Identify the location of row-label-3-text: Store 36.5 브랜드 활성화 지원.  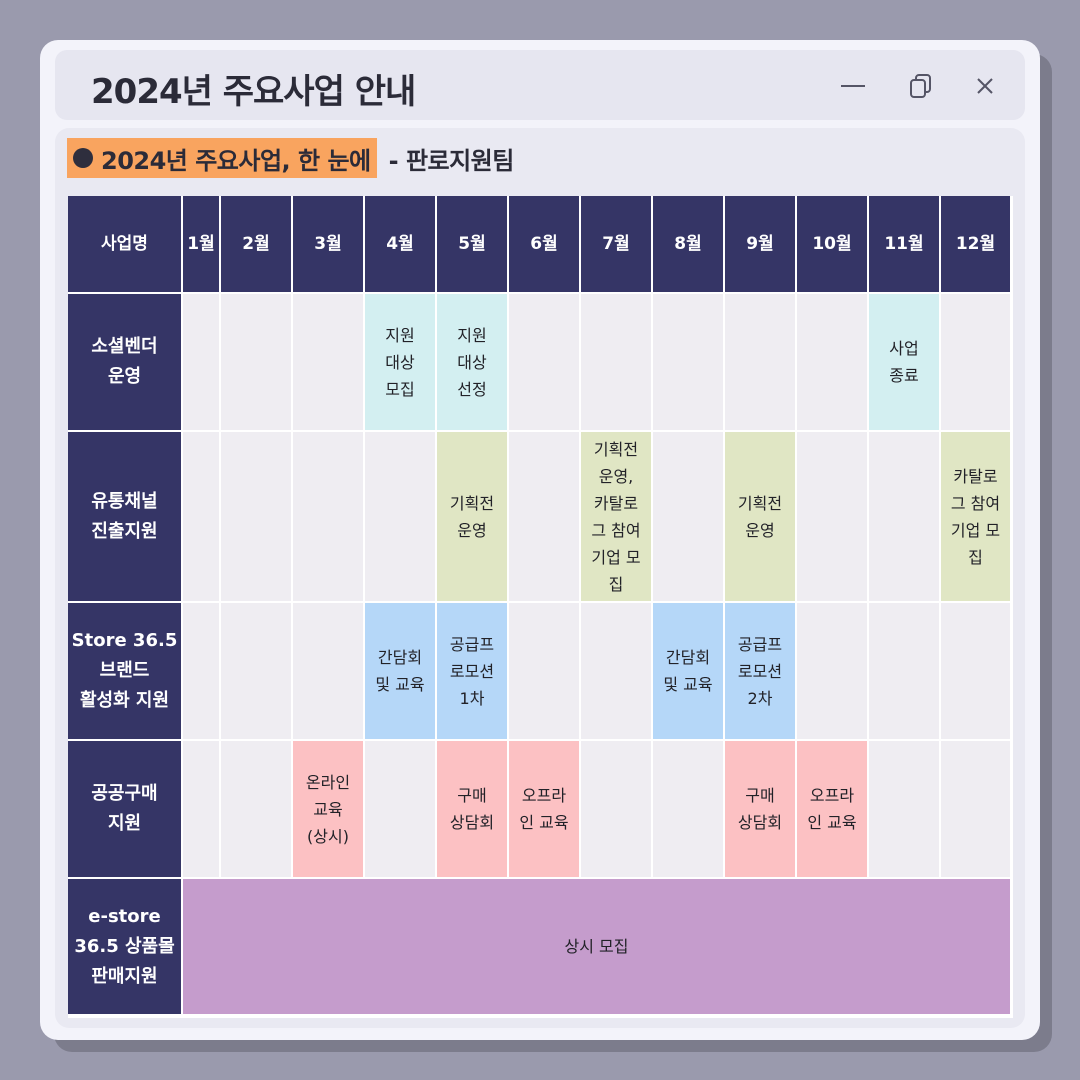
(124, 670).